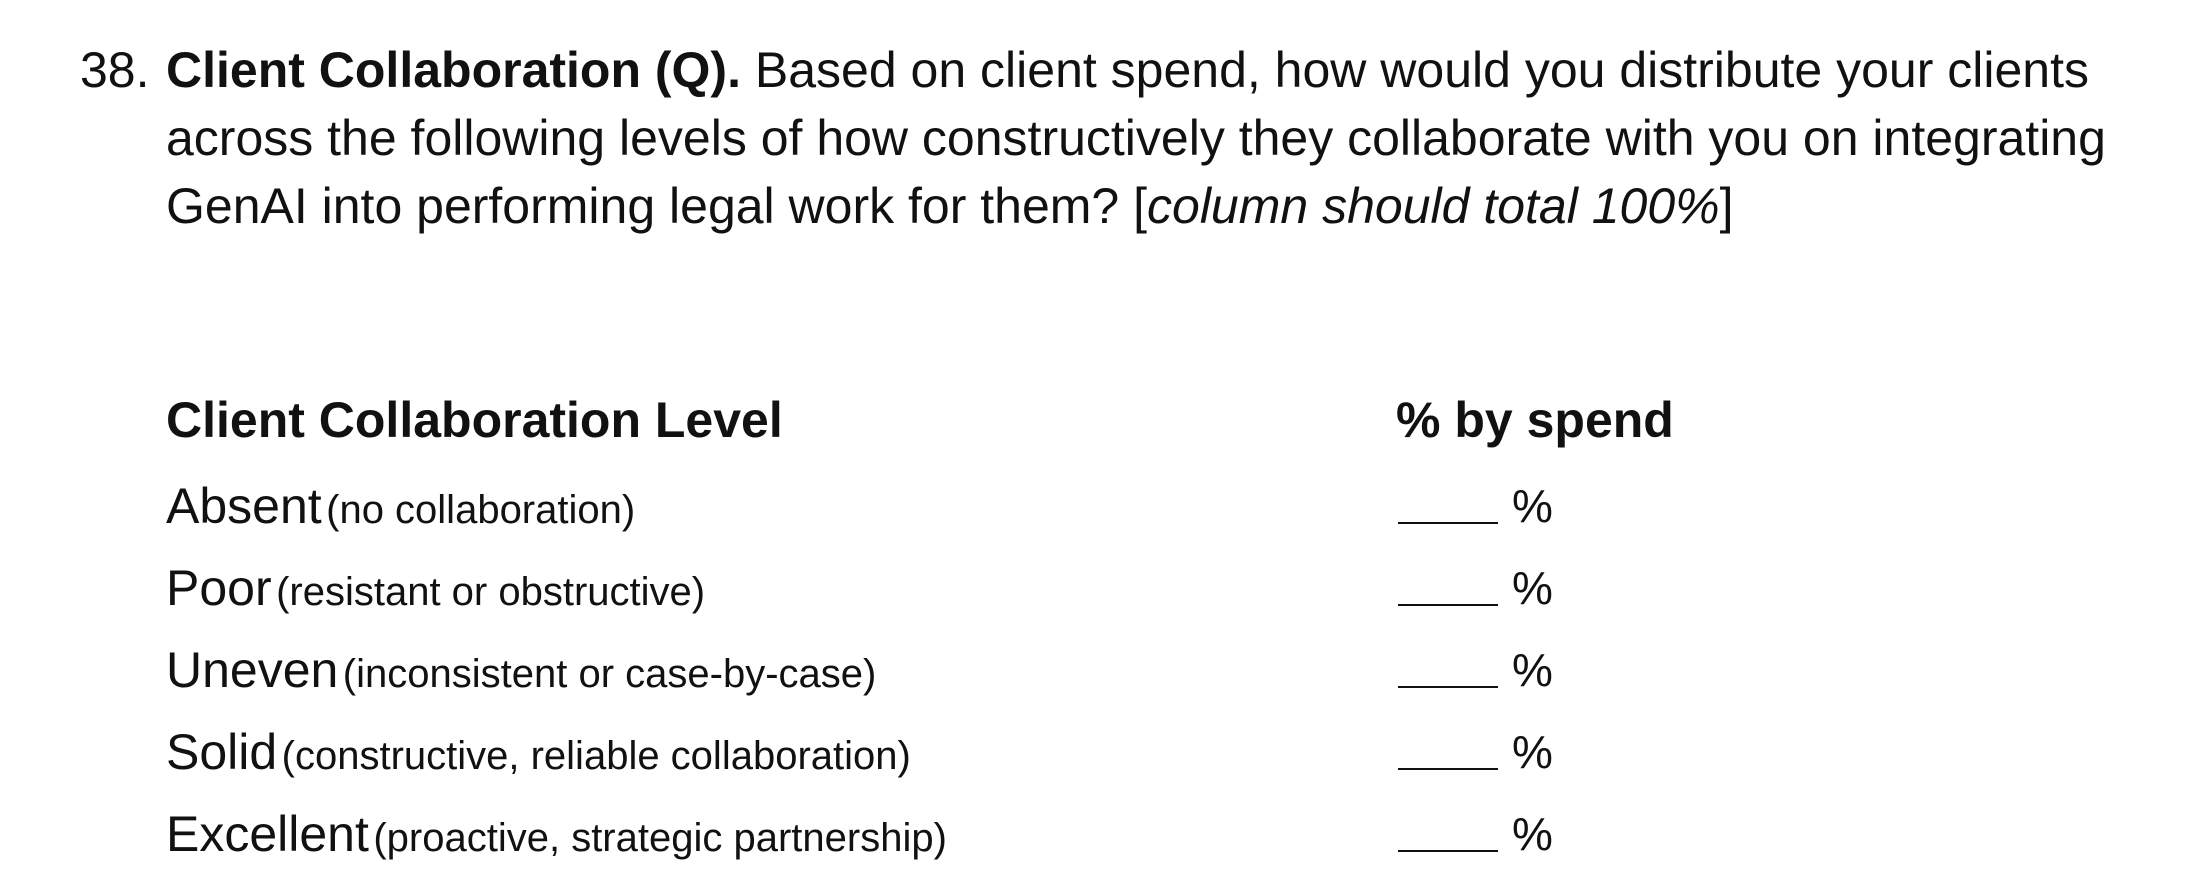 The image size is (2194, 888). Describe the element at coordinates (491, 592) in the screenshot. I see `level-description: (resistant or obstructive)` at that location.